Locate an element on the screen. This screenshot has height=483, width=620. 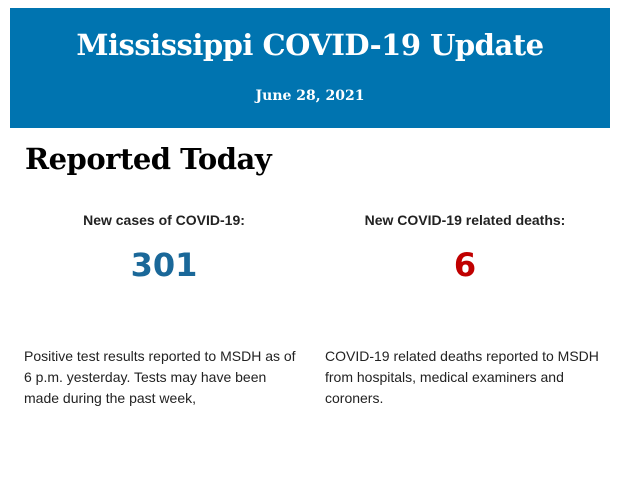
deaths-value: 6 is located at coordinates (465, 265).